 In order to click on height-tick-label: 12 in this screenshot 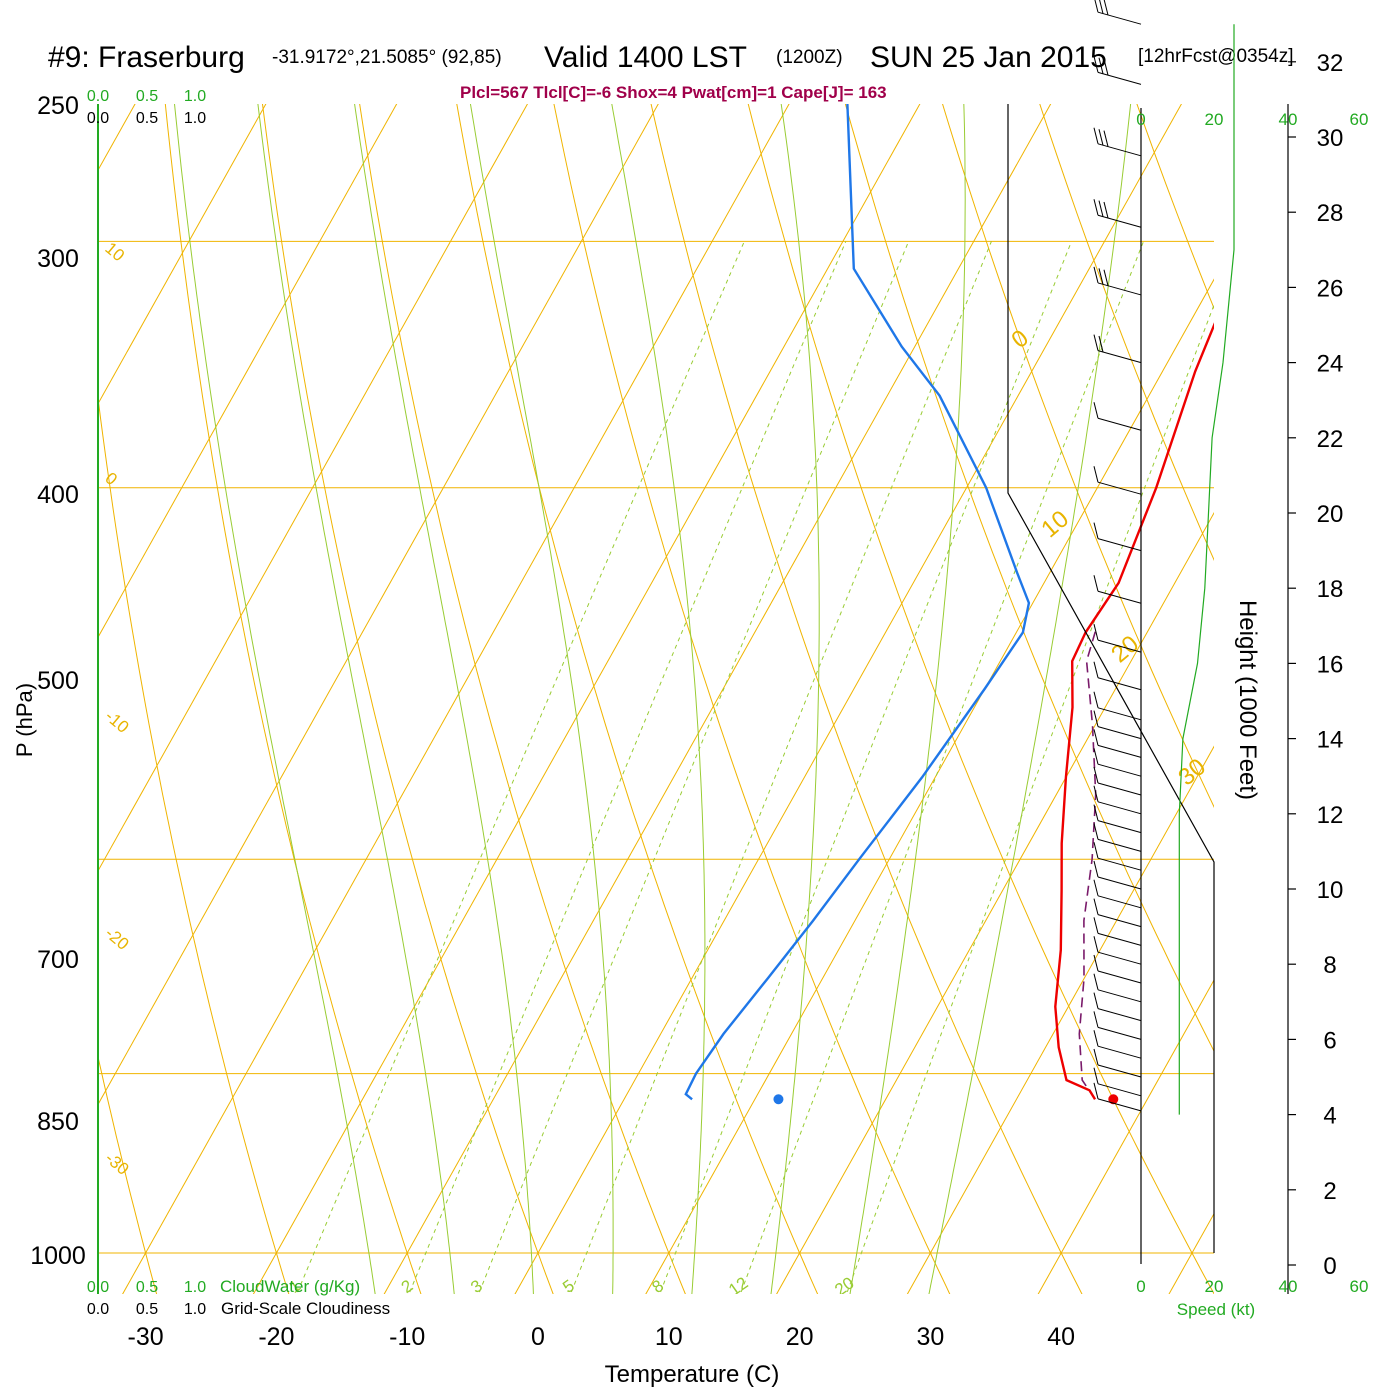, I will do `click(1330, 815)`.